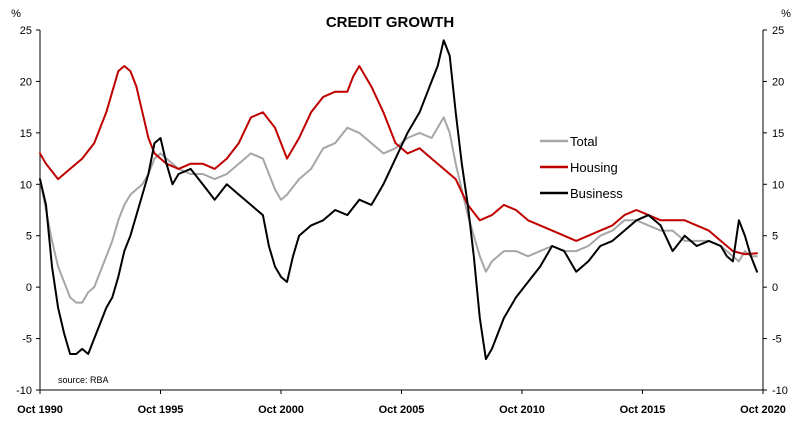 Image resolution: width=801 pixels, height=430 pixels. What do you see at coordinates (83, 380) in the screenshot?
I see `source-note: source: RBA` at bounding box center [83, 380].